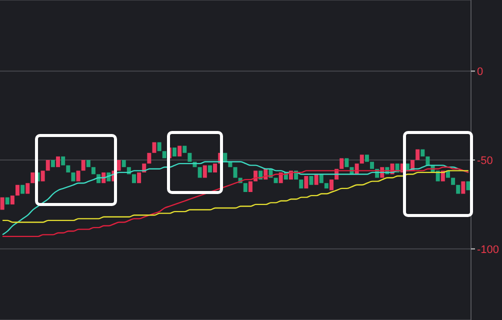 The height and width of the screenshot is (320, 502). What do you see at coordinates (480, 72) in the screenshot?
I see `y-tick-label: 0` at bounding box center [480, 72].